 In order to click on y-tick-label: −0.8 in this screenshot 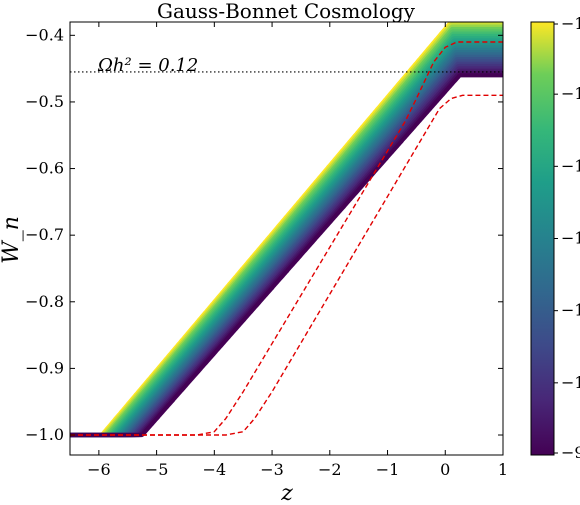, I will do `click(44, 301)`.